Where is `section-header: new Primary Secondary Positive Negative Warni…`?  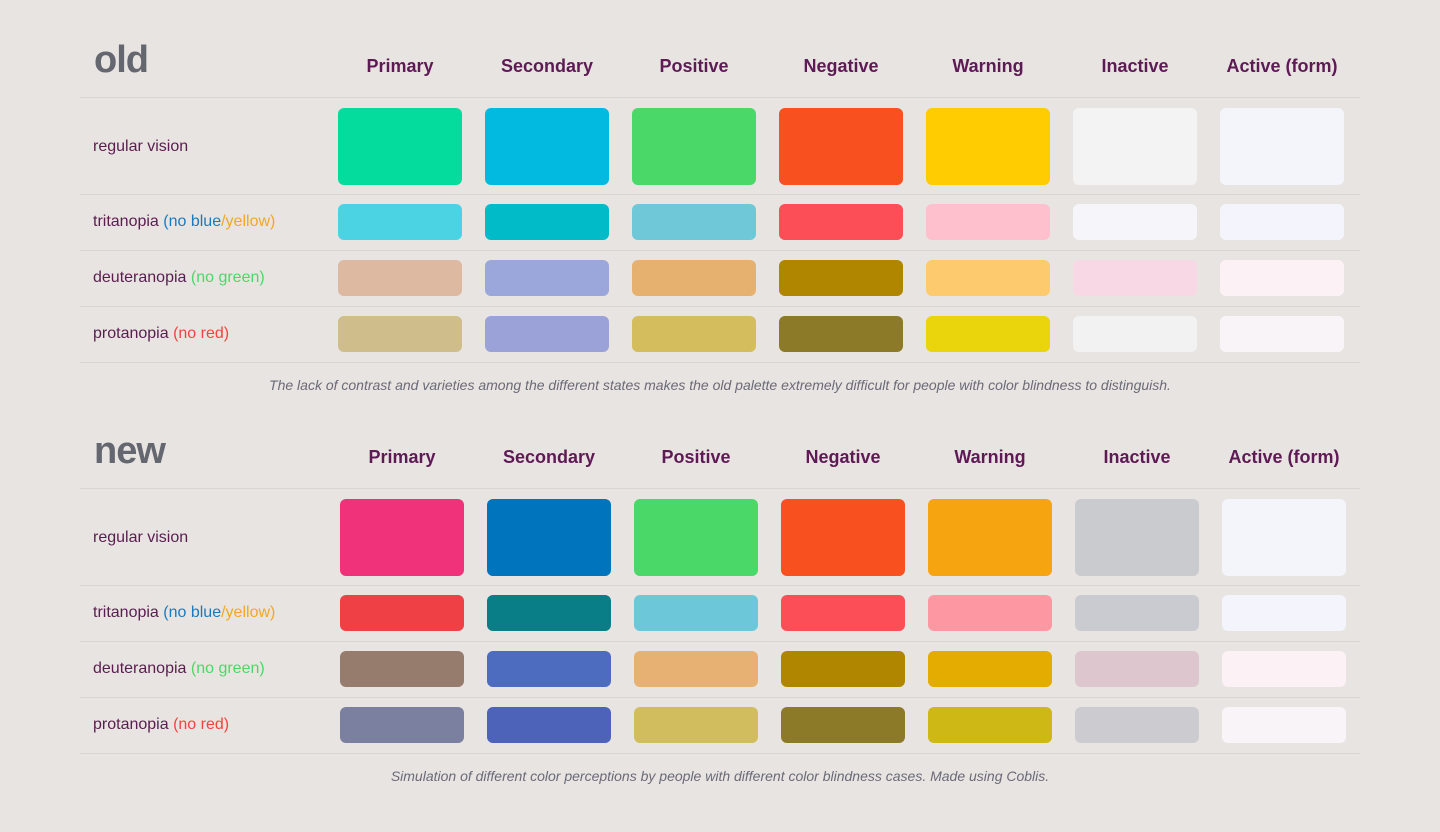
section-header: new Primary Secondary Positive Negative Warni… is located at coordinates (720, 459).